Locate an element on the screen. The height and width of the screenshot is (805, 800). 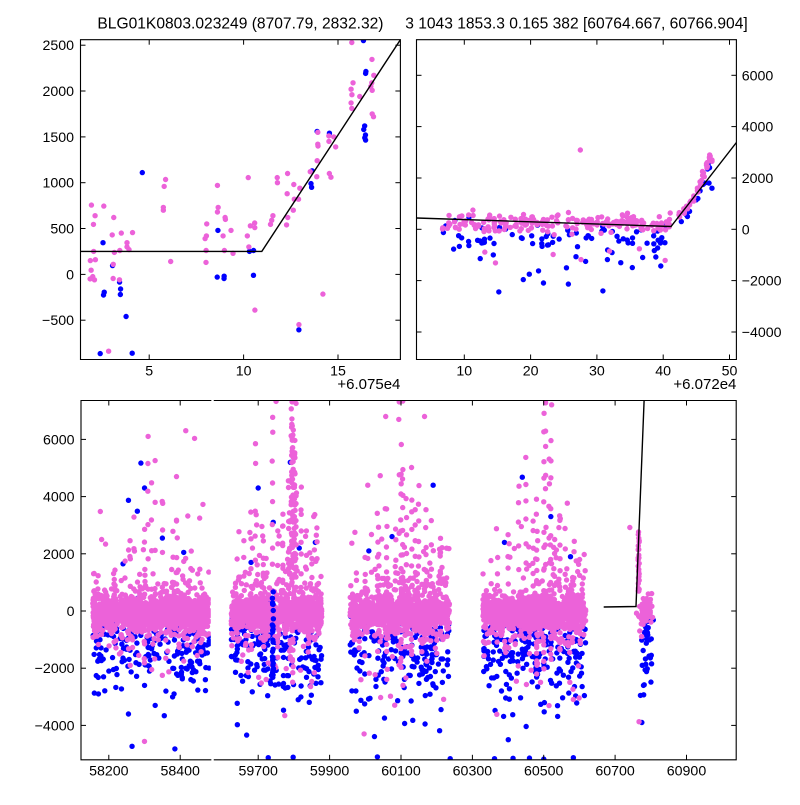
svg-text: 60700 is located at coordinates (615, 772).